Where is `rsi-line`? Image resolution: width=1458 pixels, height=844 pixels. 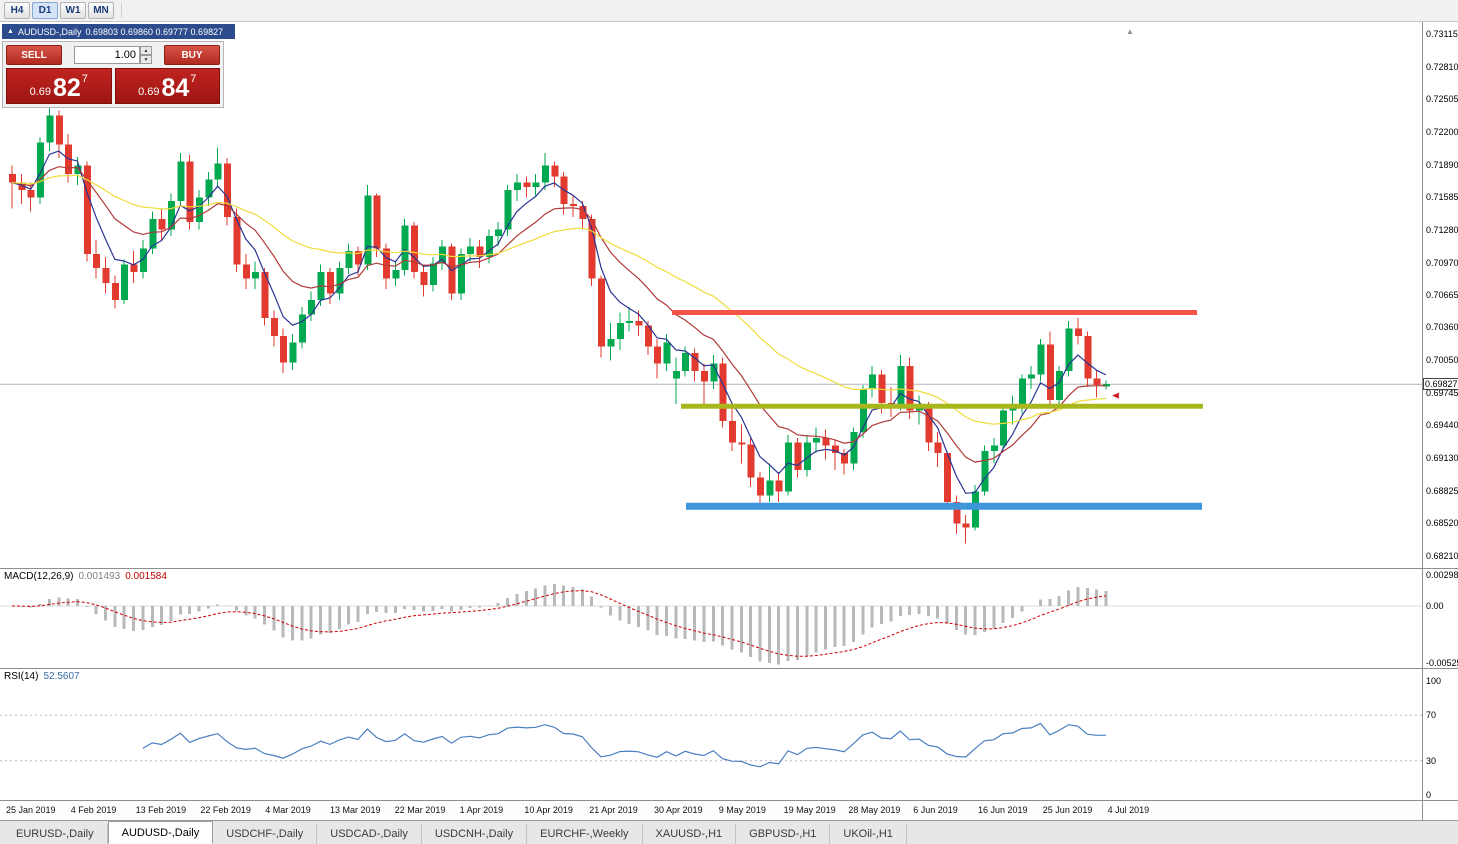 rsi-line is located at coordinates (624, 745).